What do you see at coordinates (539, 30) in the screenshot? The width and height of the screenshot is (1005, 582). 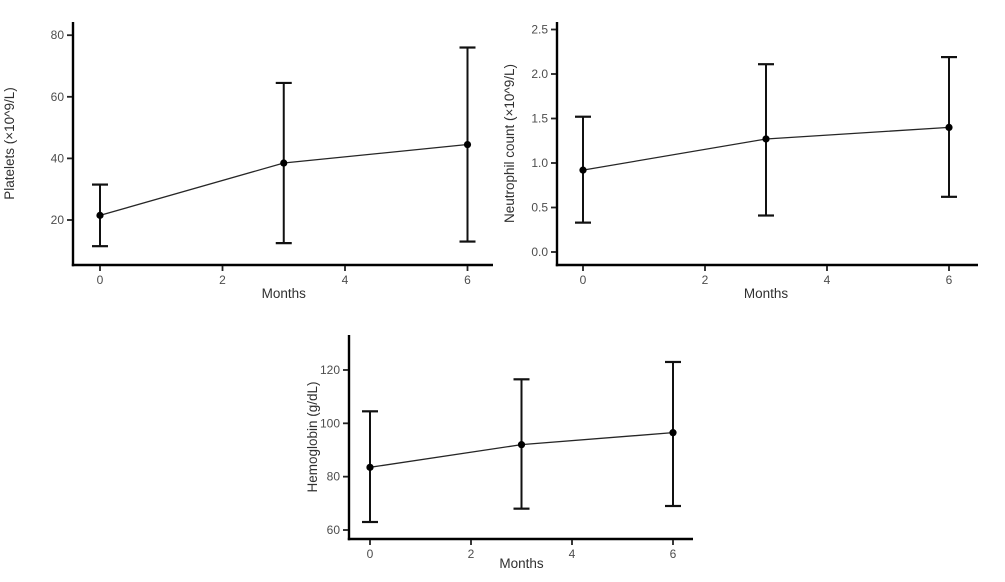 I see `y-tick-label: 2.5` at bounding box center [539, 30].